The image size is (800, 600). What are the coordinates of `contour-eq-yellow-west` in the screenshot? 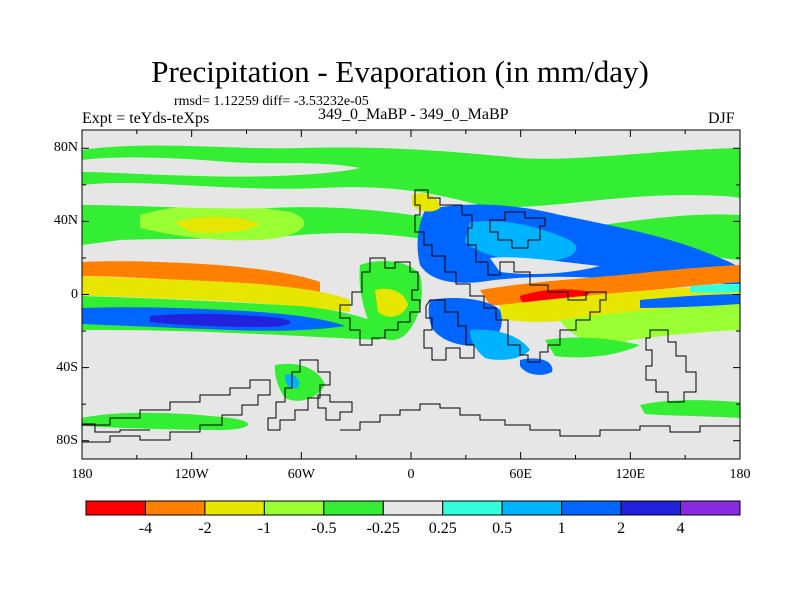 It's located at (216, 294).